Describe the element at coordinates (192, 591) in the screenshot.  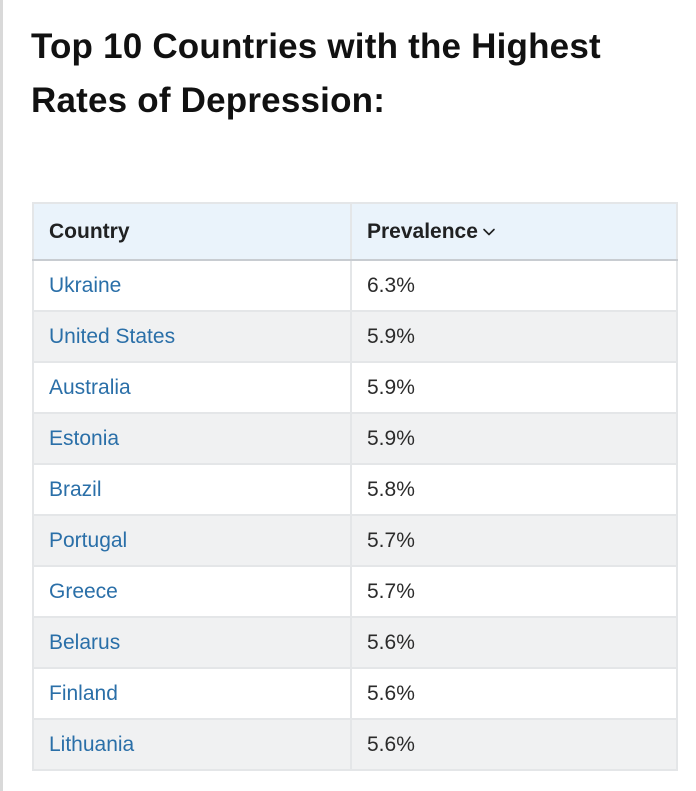
I see `country-cell: Greece` at that location.